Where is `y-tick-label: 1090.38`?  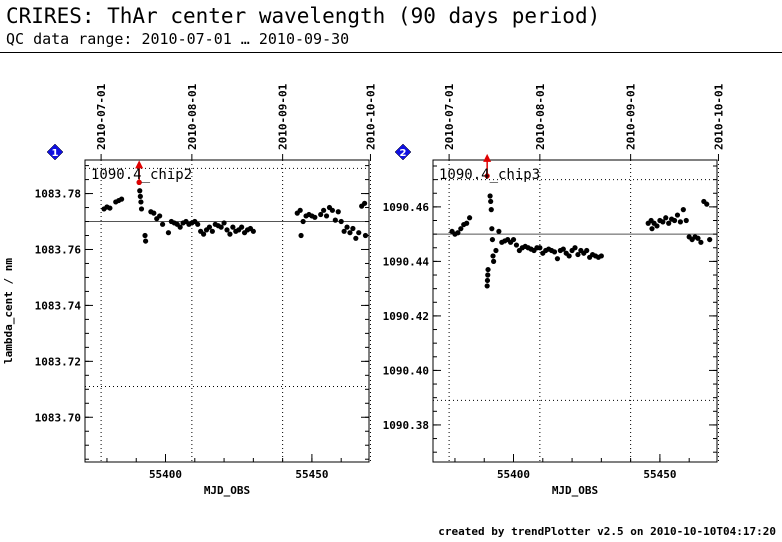
y-tick-label: 1090.38 is located at coordinates (406, 425).